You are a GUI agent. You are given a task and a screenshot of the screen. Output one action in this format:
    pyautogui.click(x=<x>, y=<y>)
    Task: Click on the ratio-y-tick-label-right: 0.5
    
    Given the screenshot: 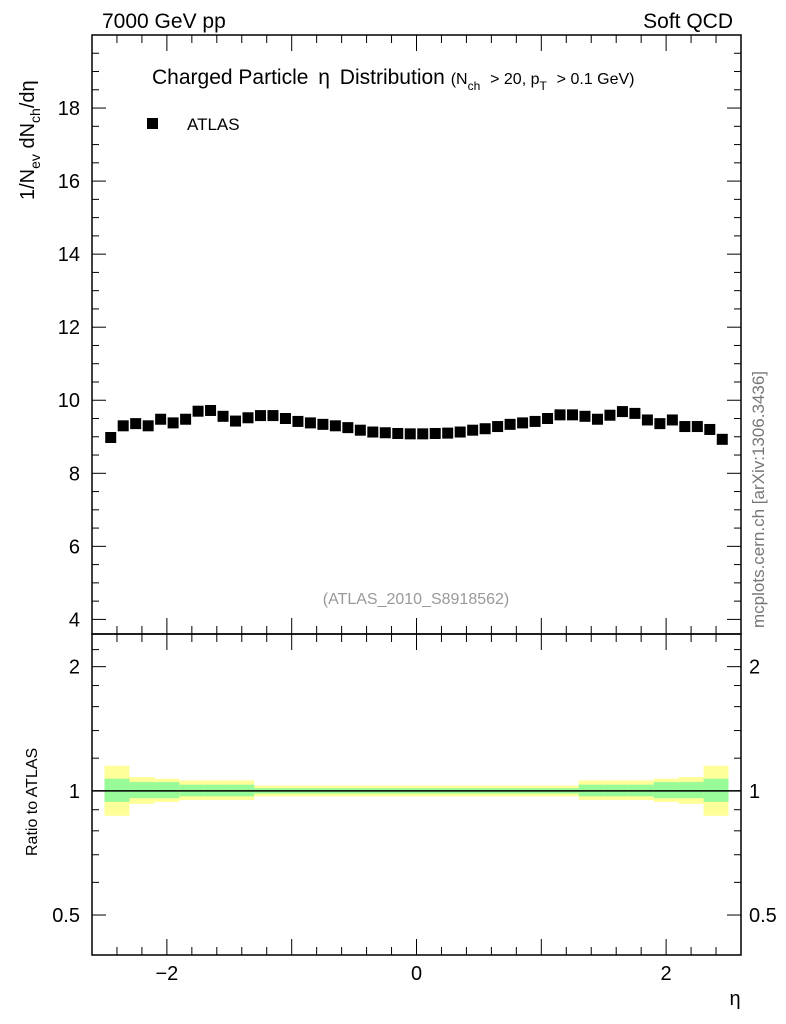 What is the action you would take?
    pyautogui.click(x=763, y=916)
    